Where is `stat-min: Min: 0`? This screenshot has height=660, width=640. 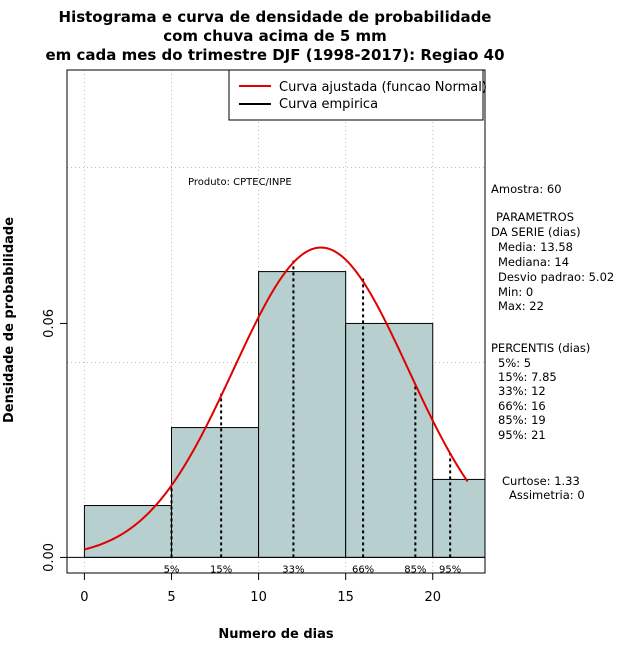
stat-min: Min: 0 is located at coordinates (515, 292).